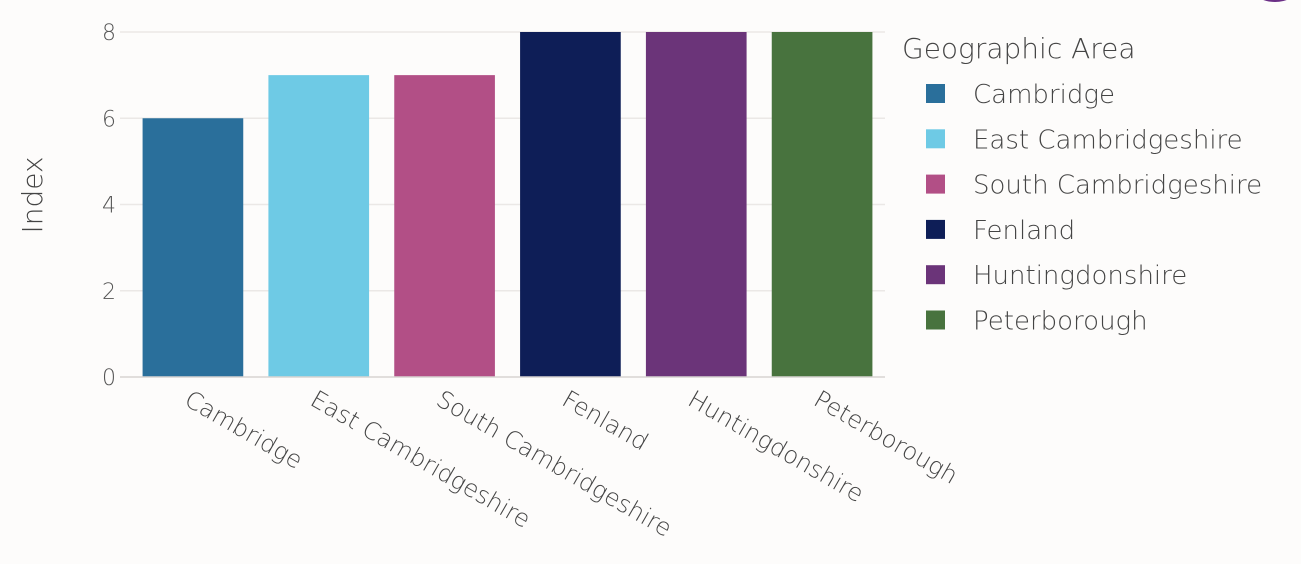 This screenshot has width=1301, height=564. I want to click on legend-label: Huntingdonshire, so click(1080, 276).